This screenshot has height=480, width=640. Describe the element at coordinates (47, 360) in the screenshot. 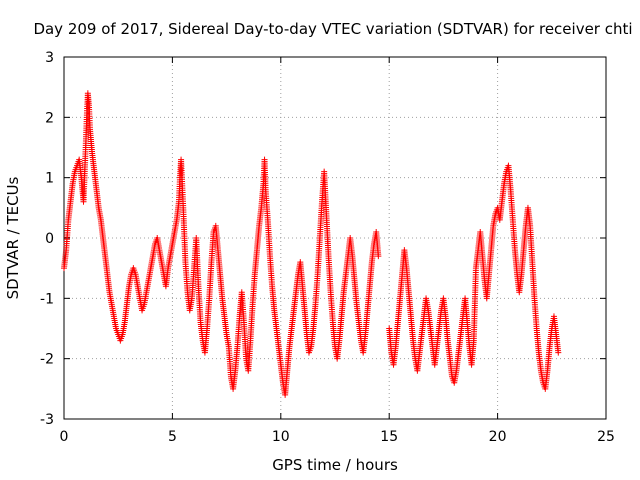

I see `y-tick-label: -2` at that location.